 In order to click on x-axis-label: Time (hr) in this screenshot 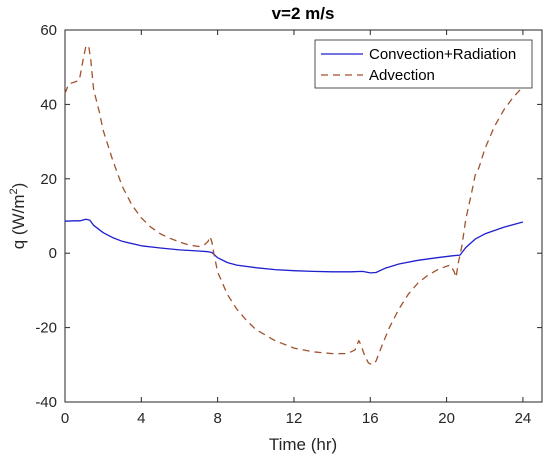, I will do `click(303, 444)`.